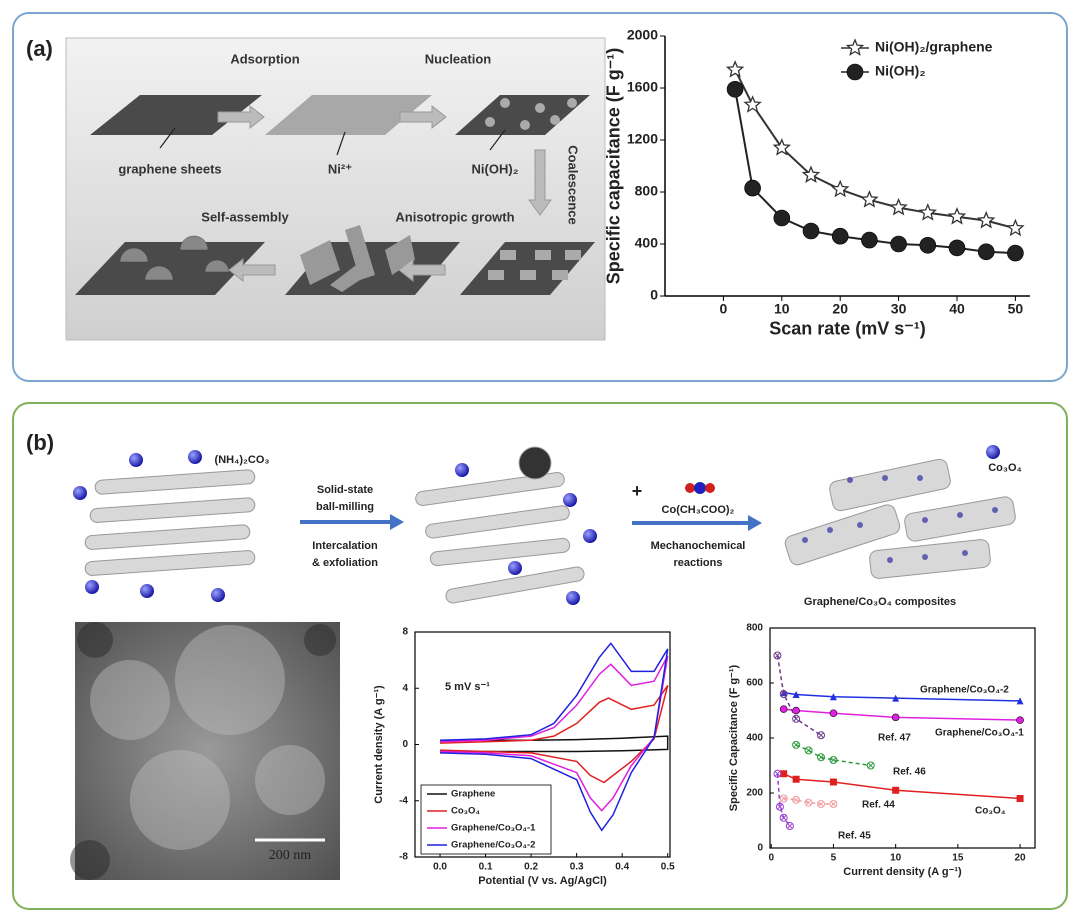 The image size is (1080, 920). What do you see at coordinates (379, 744) in the screenshot?
I see `y-axis-label: Current density (A g⁻¹)` at bounding box center [379, 744].